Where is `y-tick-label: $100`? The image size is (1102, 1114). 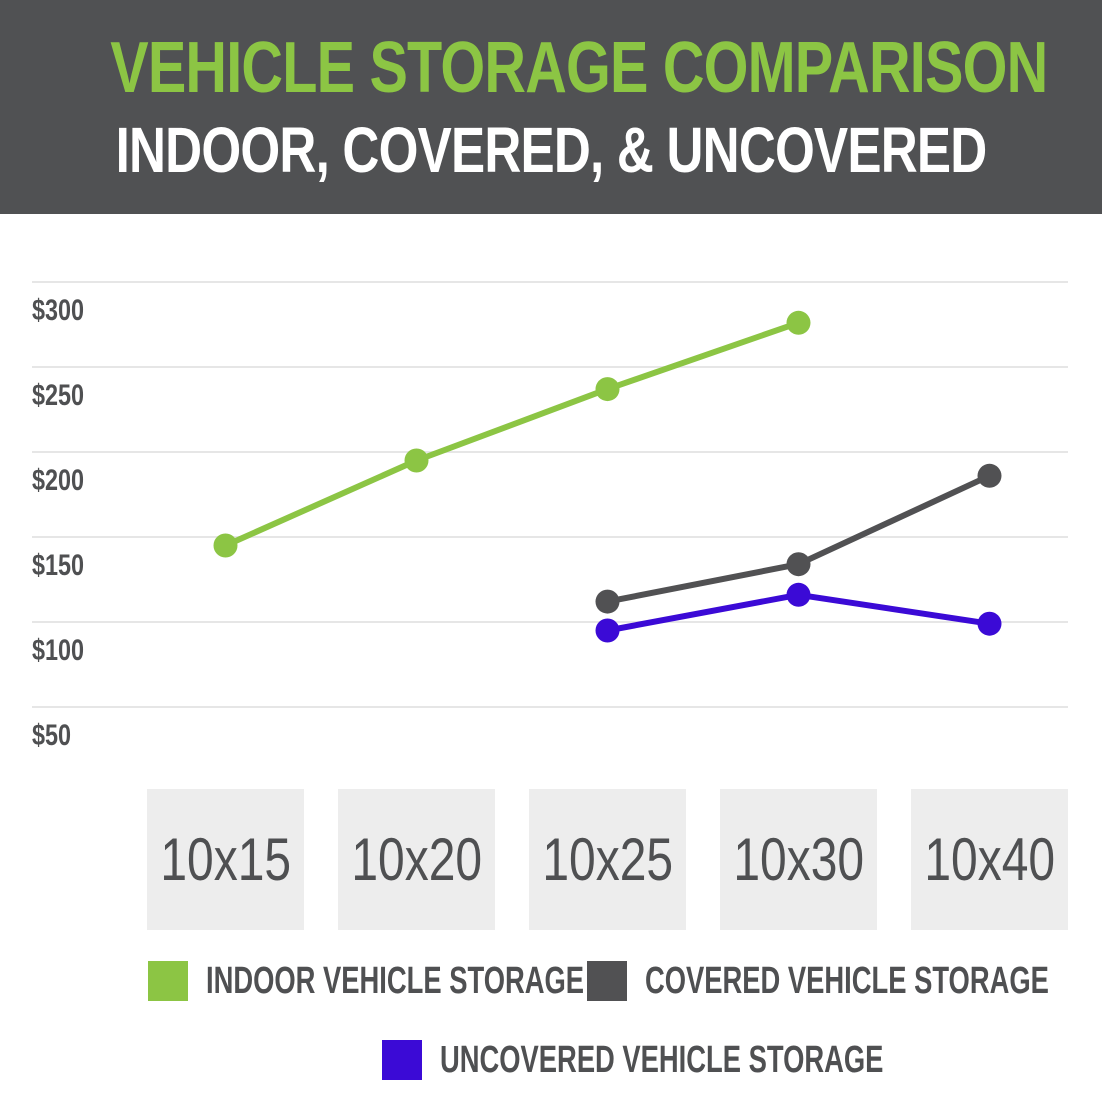 y-tick-label: $100 is located at coordinates (58, 650).